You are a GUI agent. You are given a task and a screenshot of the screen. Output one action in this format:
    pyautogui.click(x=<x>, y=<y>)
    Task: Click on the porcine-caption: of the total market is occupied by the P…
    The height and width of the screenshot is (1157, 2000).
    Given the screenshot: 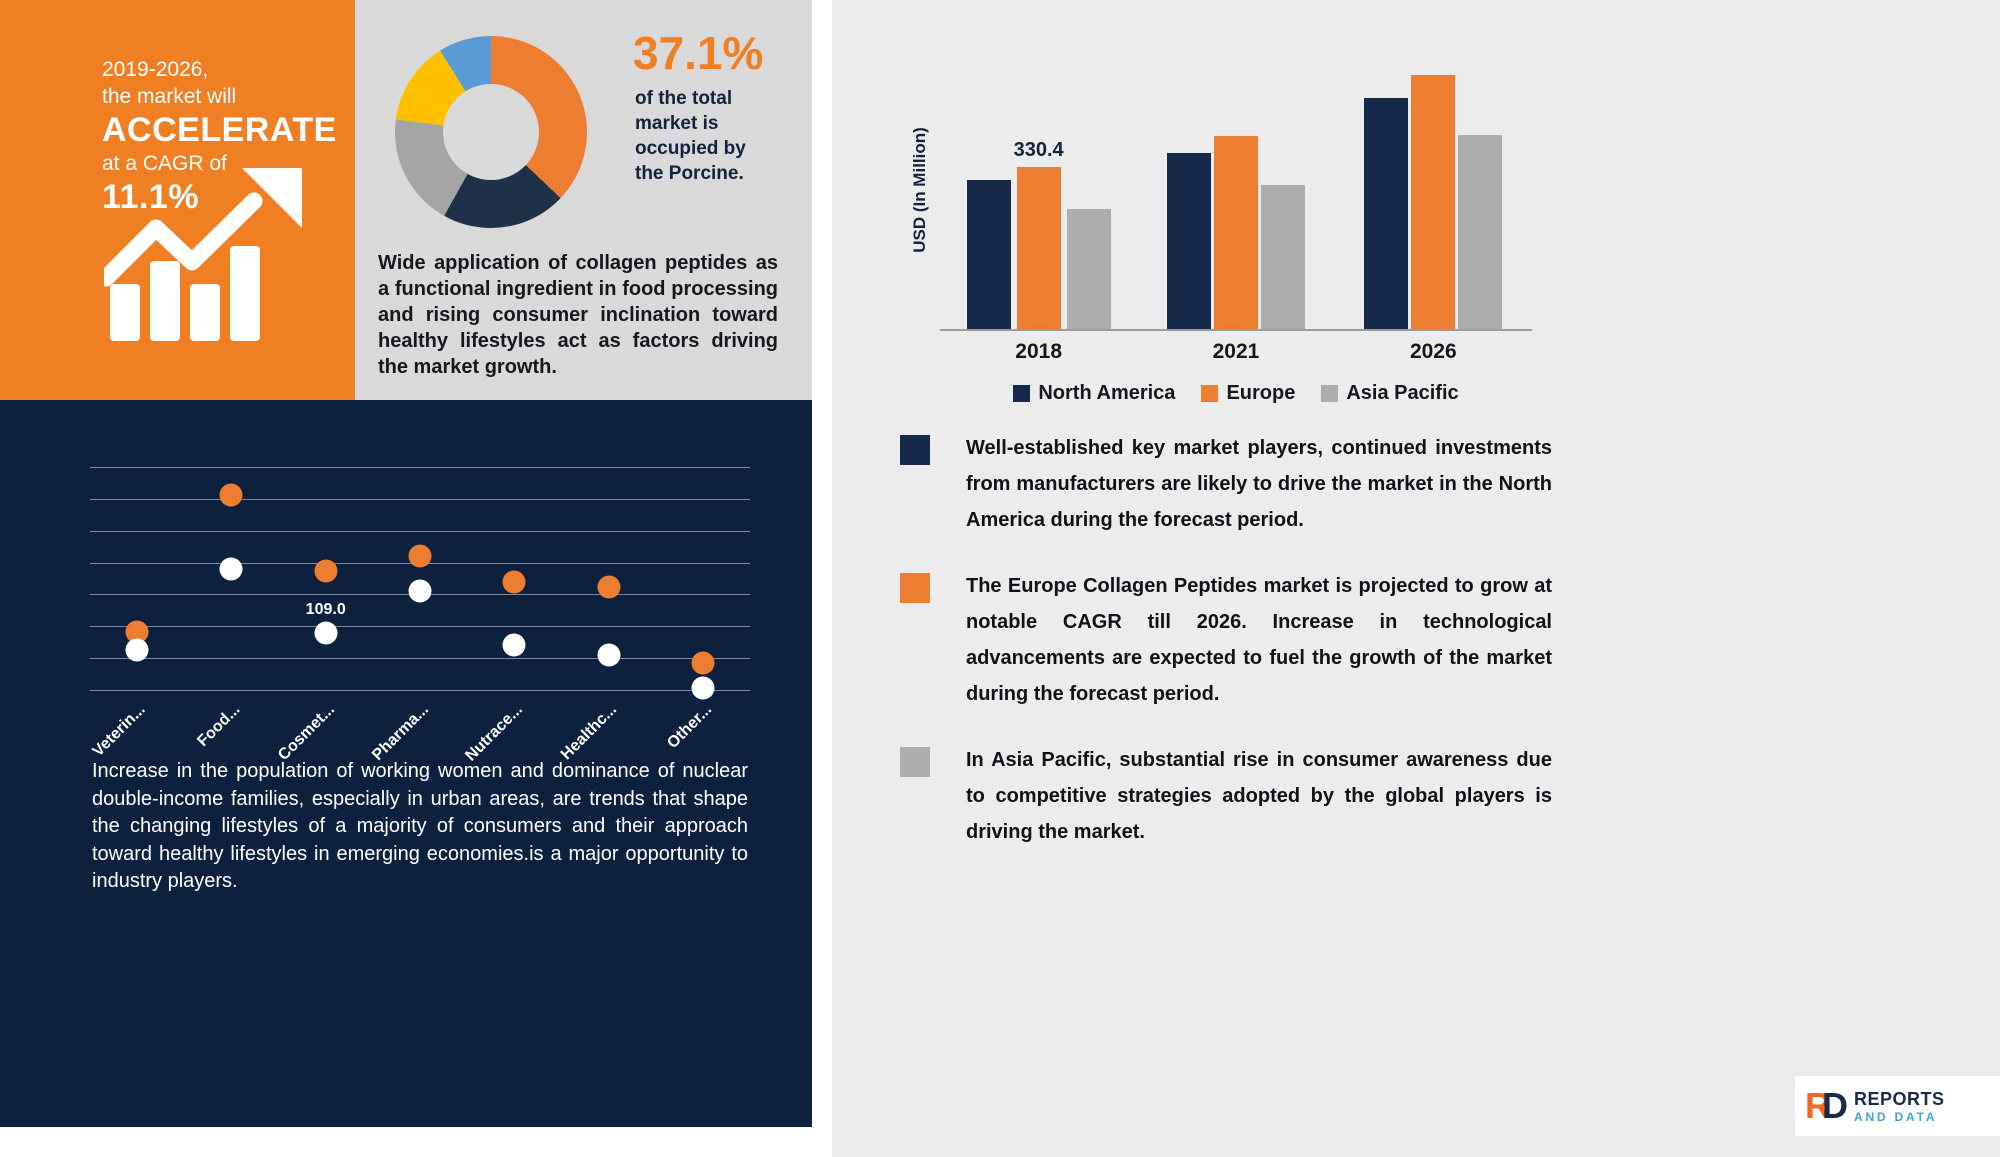 What is the action you would take?
    pyautogui.click(x=690, y=136)
    